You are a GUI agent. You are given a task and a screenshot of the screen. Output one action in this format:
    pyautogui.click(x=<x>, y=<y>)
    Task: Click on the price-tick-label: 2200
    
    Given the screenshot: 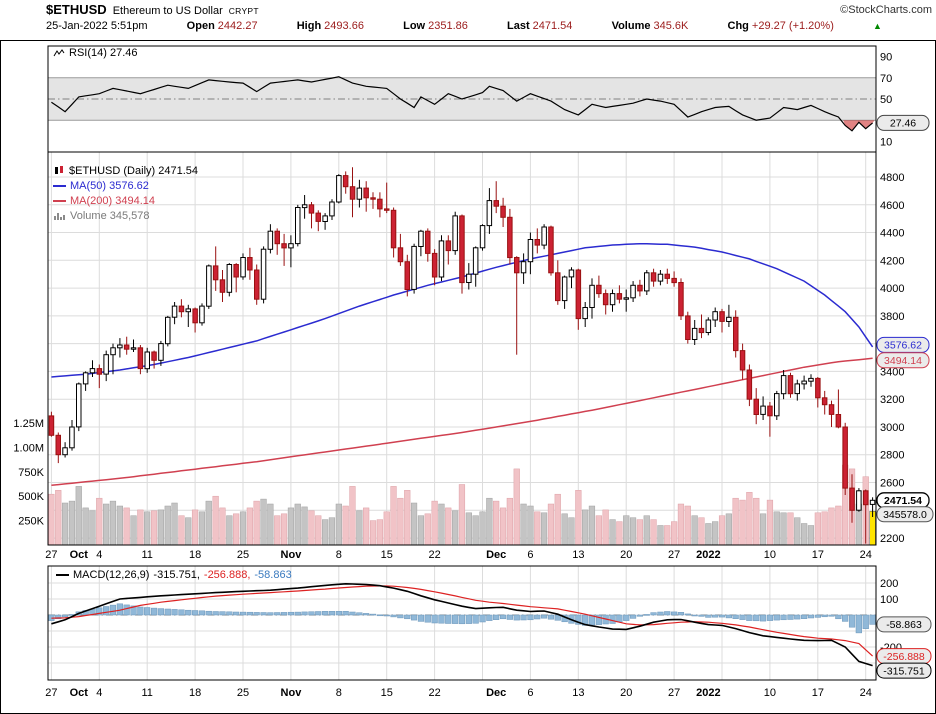 What is the action you would take?
    pyautogui.click(x=892, y=539)
    